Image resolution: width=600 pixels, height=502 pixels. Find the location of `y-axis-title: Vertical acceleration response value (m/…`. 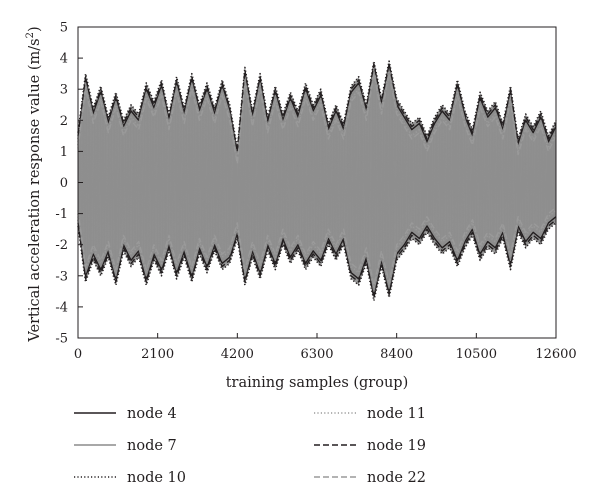

y-axis-title: Vertical acceleration response value (m/… is located at coordinates (34, 184).